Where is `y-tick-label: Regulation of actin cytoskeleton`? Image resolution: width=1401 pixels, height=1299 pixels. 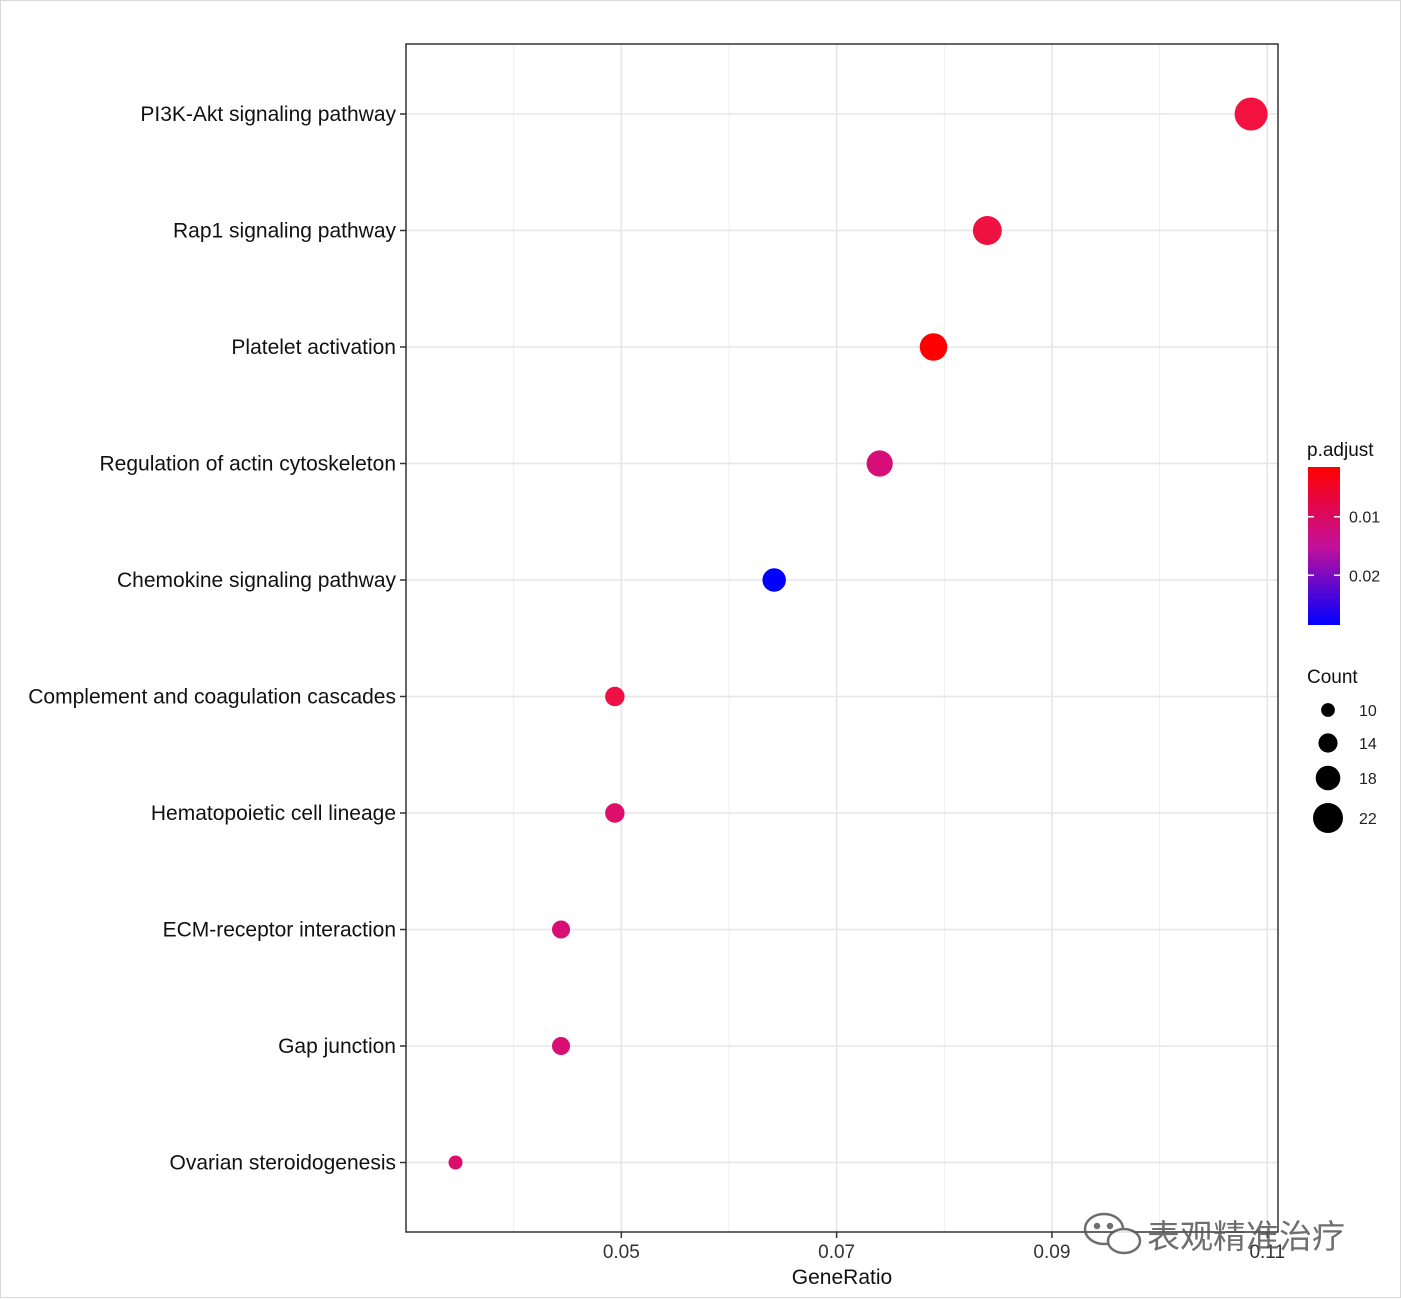
y-tick-label: Regulation of actin cytoskeleton is located at coordinates (247, 464).